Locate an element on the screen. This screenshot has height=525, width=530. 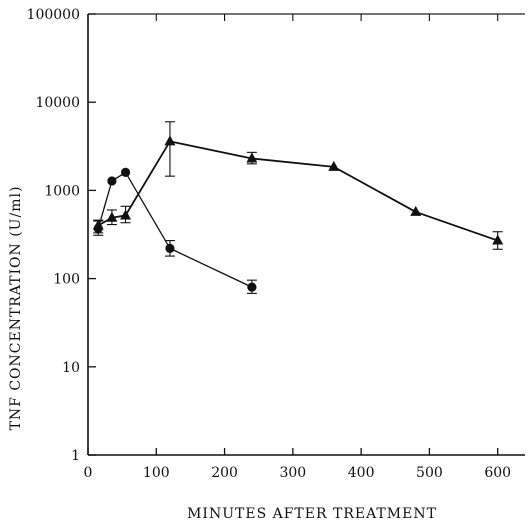
x-tick-label: 0 is located at coordinates (88, 473).